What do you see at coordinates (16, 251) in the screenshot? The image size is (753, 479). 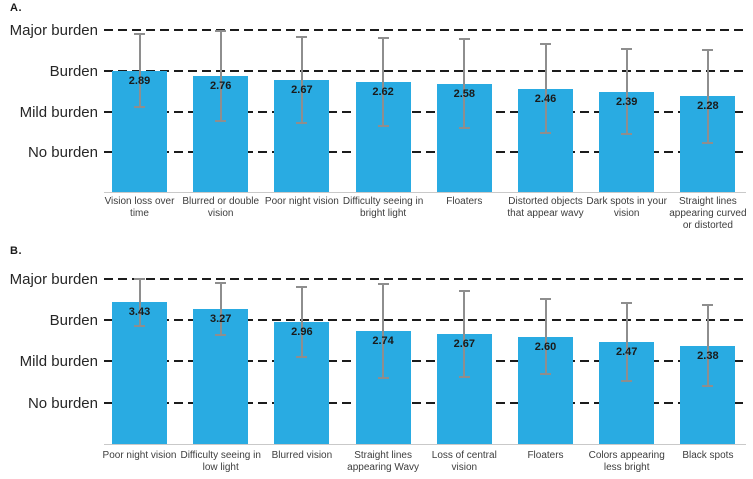 I see `panel-b-label: B.` at bounding box center [16, 251].